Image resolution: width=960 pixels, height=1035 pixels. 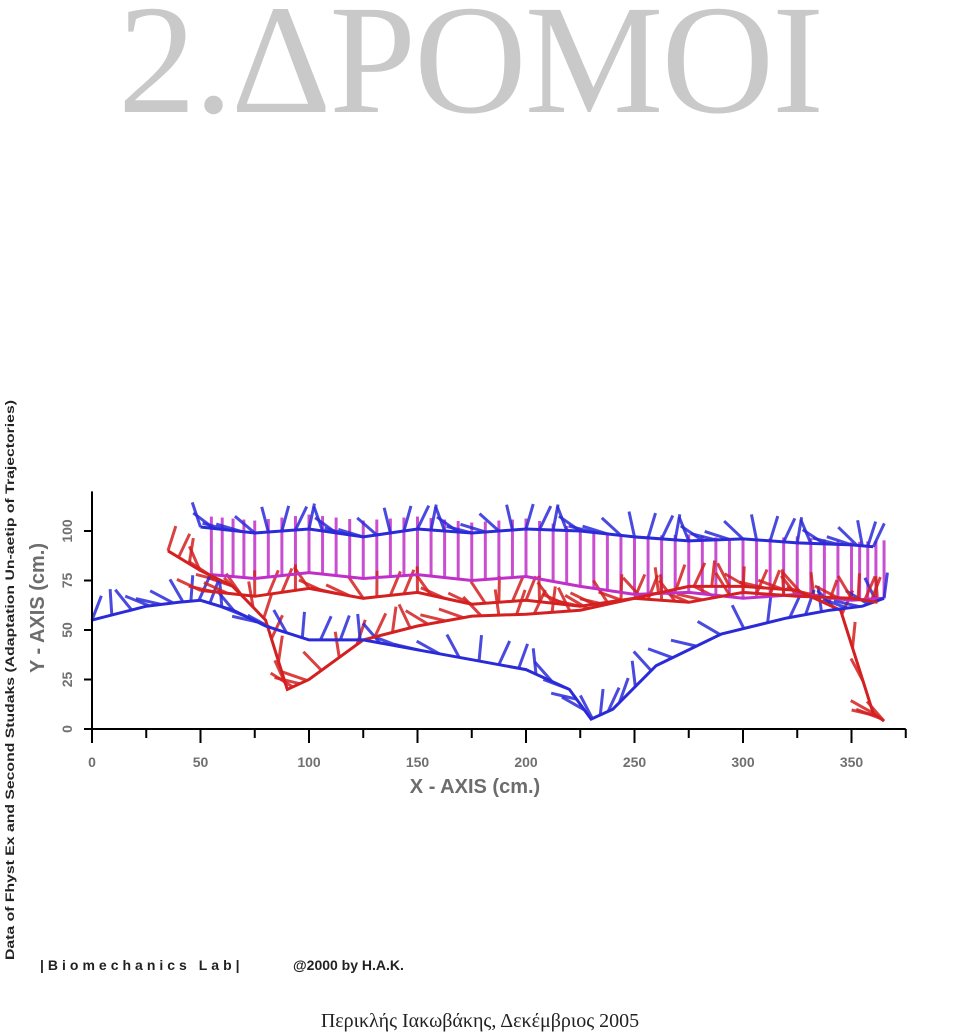 I want to click on x-tick-label: 350, so click(x=852, y=762).